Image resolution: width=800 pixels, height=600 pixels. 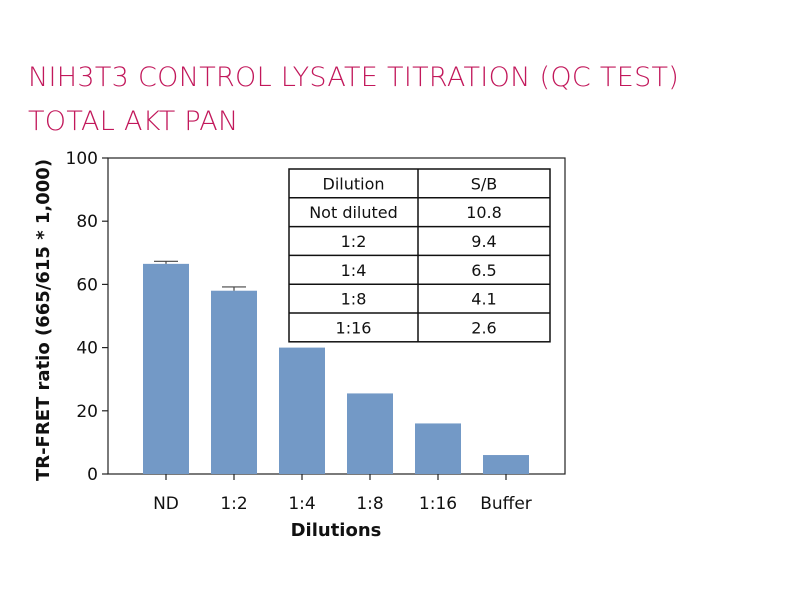 What do you see at coordinates (354, 270) in the screenshot?
I see `table-cell-dilution: 1:4` at bounding box center [354, 270].